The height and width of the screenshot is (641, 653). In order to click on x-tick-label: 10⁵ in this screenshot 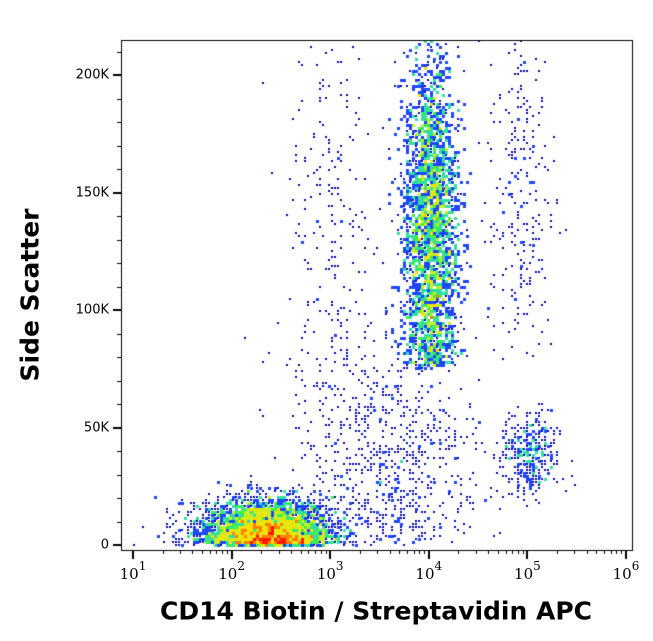, I will do `click(527, 571)`.